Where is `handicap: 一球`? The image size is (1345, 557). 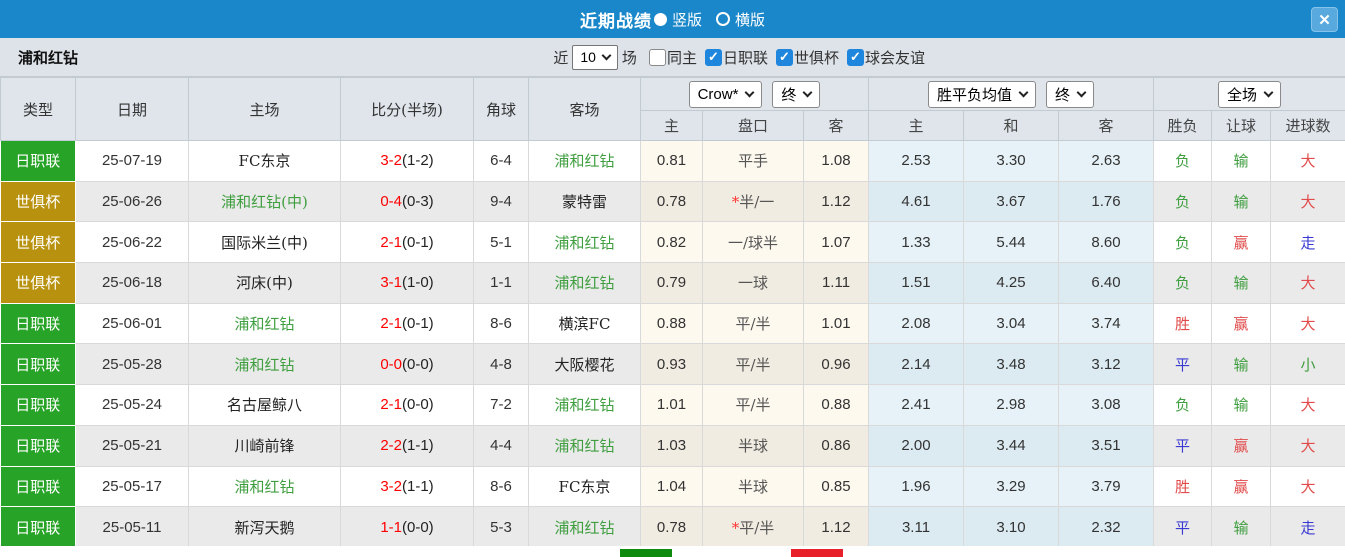 handicap: 一球 is located at coordinates (753, 283).